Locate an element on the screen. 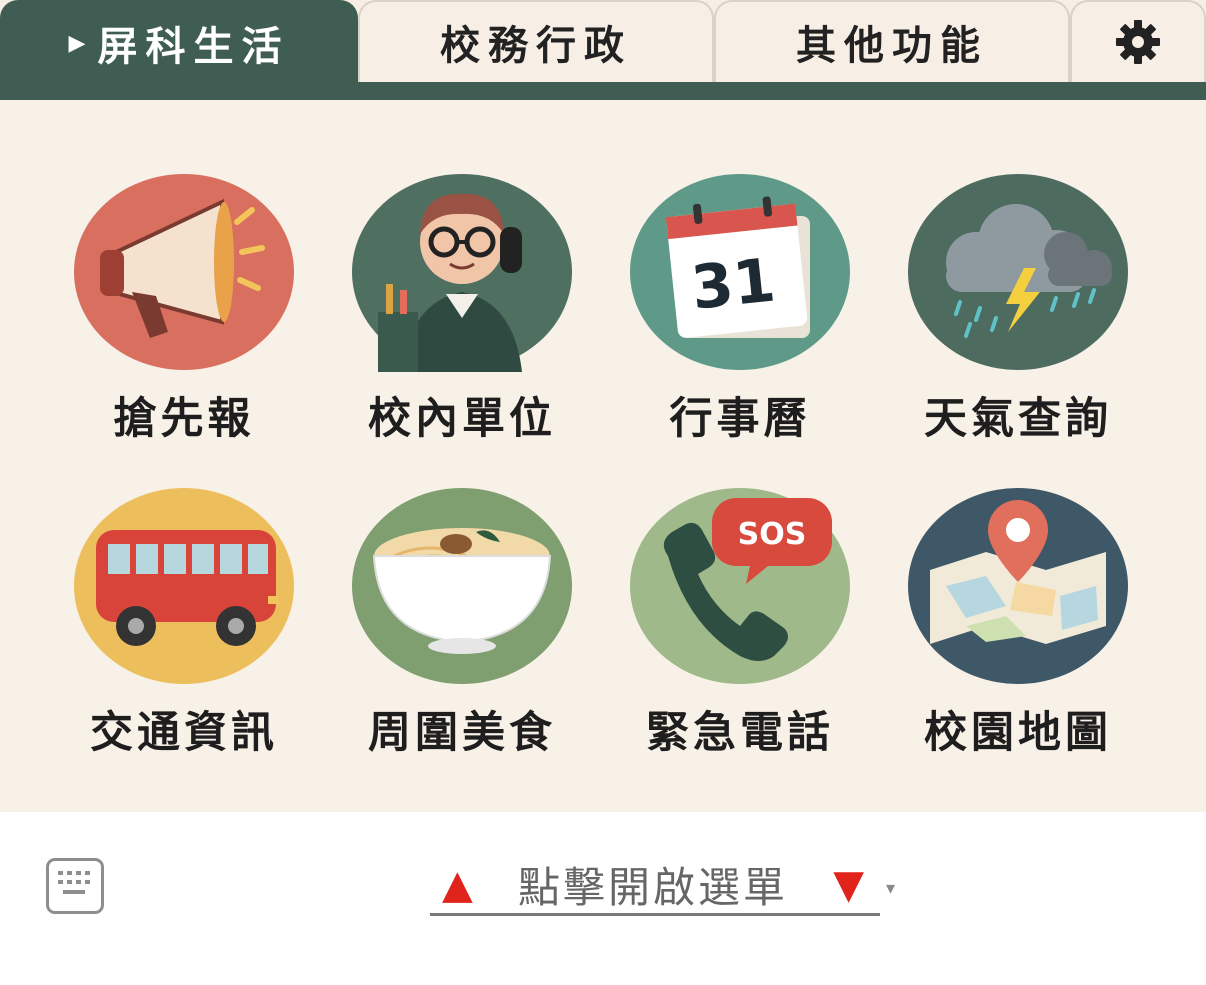 This screenshot has height=985, width=1206. sos-text: SOS is located at coordinates (772, 534).